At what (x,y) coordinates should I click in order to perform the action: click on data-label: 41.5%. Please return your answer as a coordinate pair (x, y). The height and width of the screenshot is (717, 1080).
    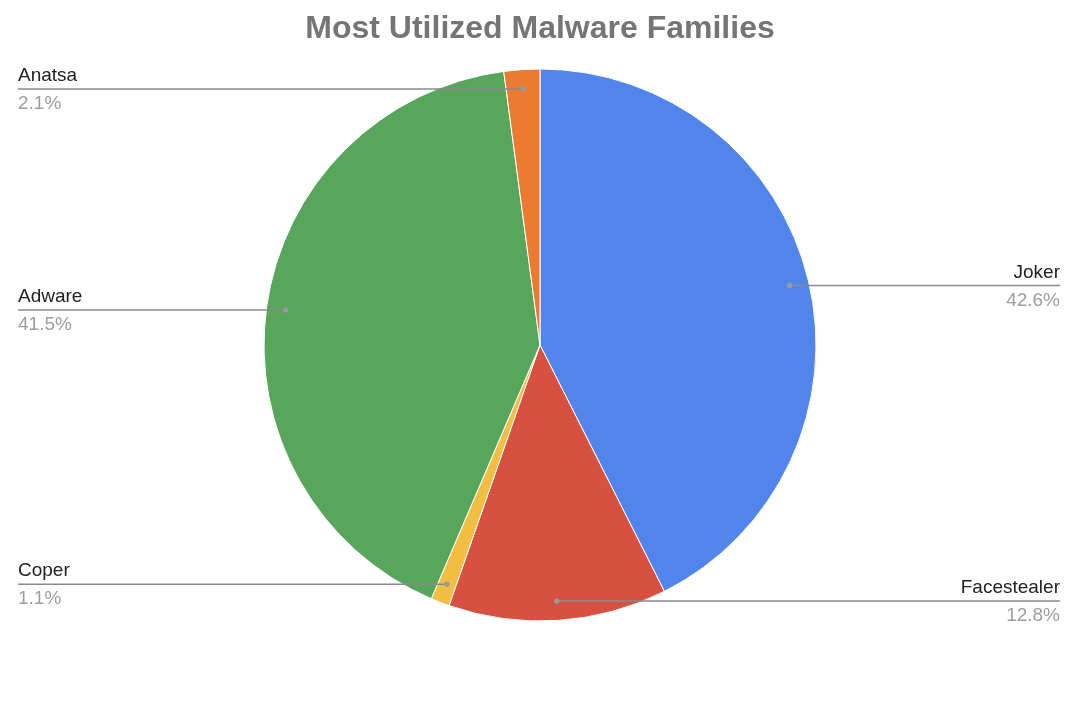
    Looking at the image, I should click on (45, 324).